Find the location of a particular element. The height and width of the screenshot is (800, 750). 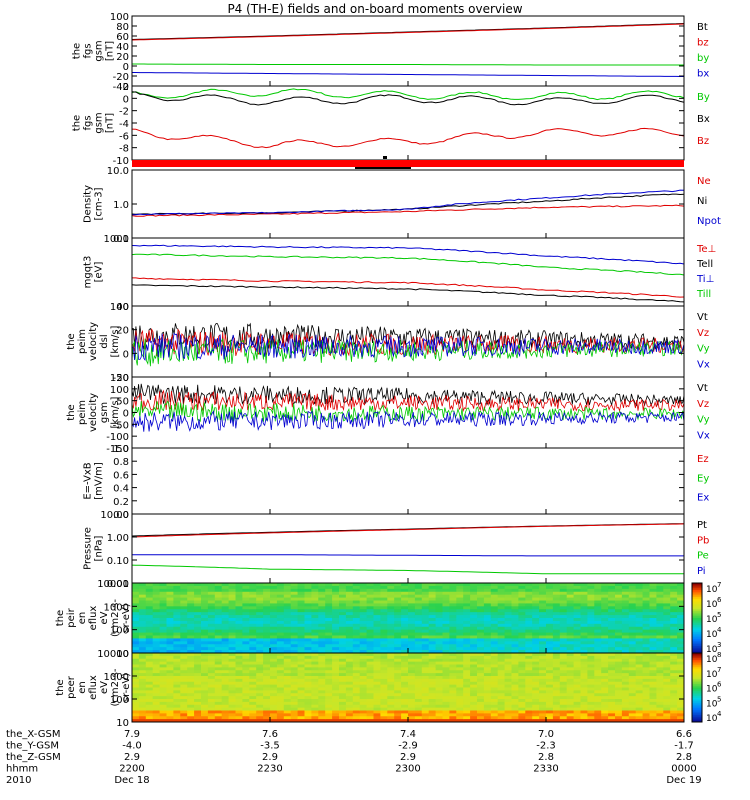

ytick-pressure: 10.00 is located at coordinates (114, 515).